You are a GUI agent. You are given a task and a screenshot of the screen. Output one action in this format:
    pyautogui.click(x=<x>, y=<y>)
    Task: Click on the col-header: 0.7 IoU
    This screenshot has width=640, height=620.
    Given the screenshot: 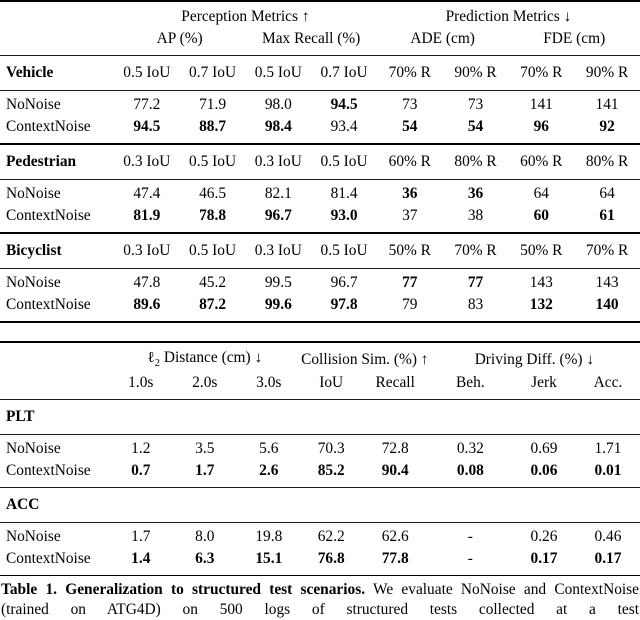 What is the action you would take?
    pyautogui.click(x=344, y=73)
    